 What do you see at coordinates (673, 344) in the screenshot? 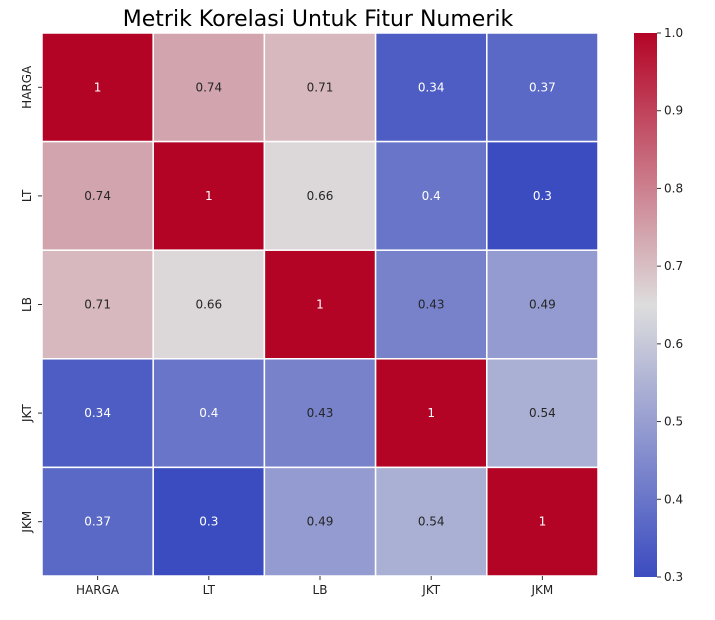
I see `colorbar-tick-label: 0.6` at bounding box center [673, 344].